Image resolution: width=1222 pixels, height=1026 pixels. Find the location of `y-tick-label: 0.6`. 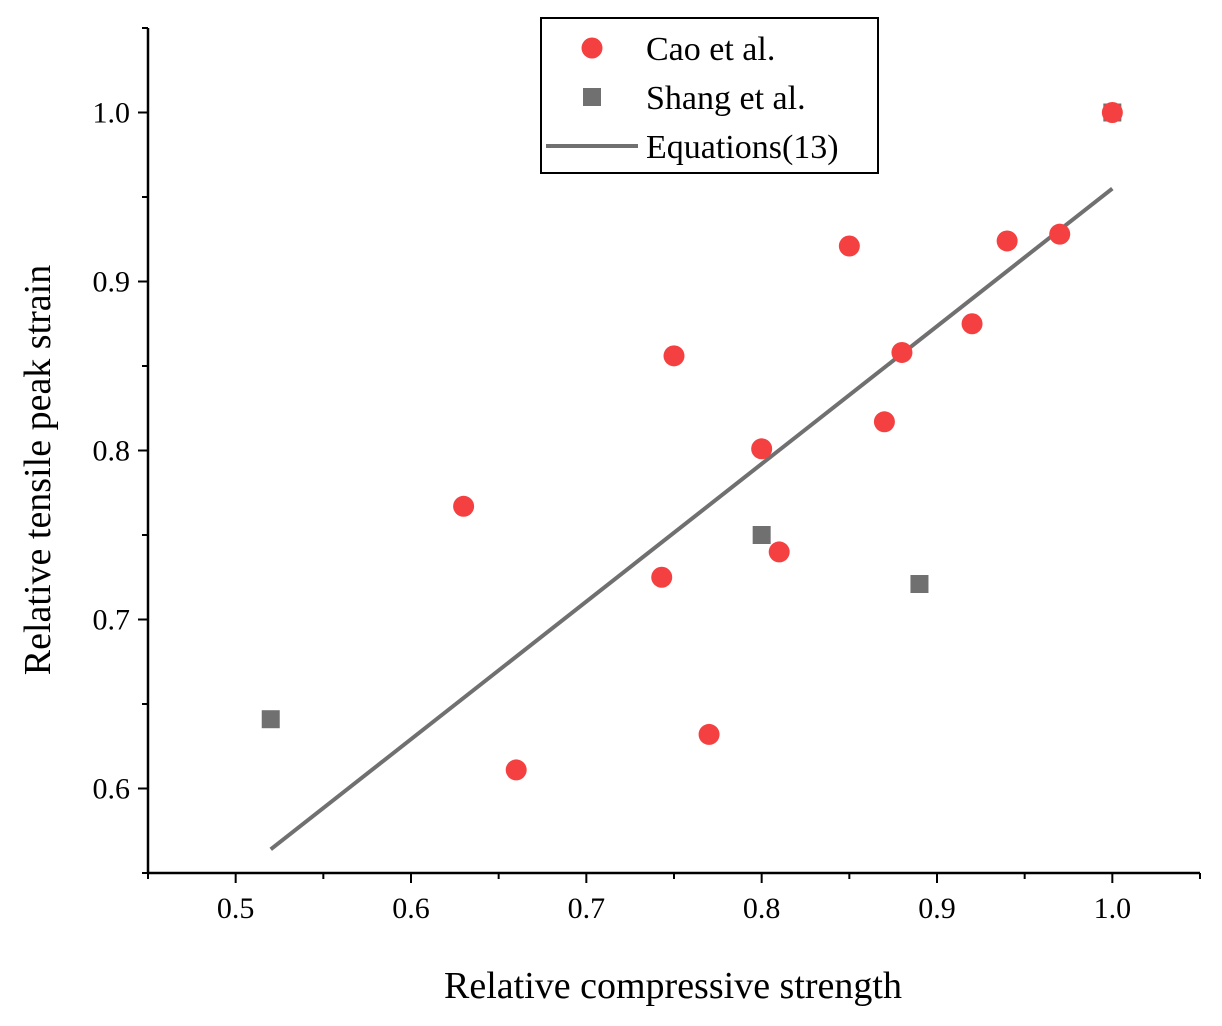

y-tick-label: 0.6 is located at coordinates (112, 789).